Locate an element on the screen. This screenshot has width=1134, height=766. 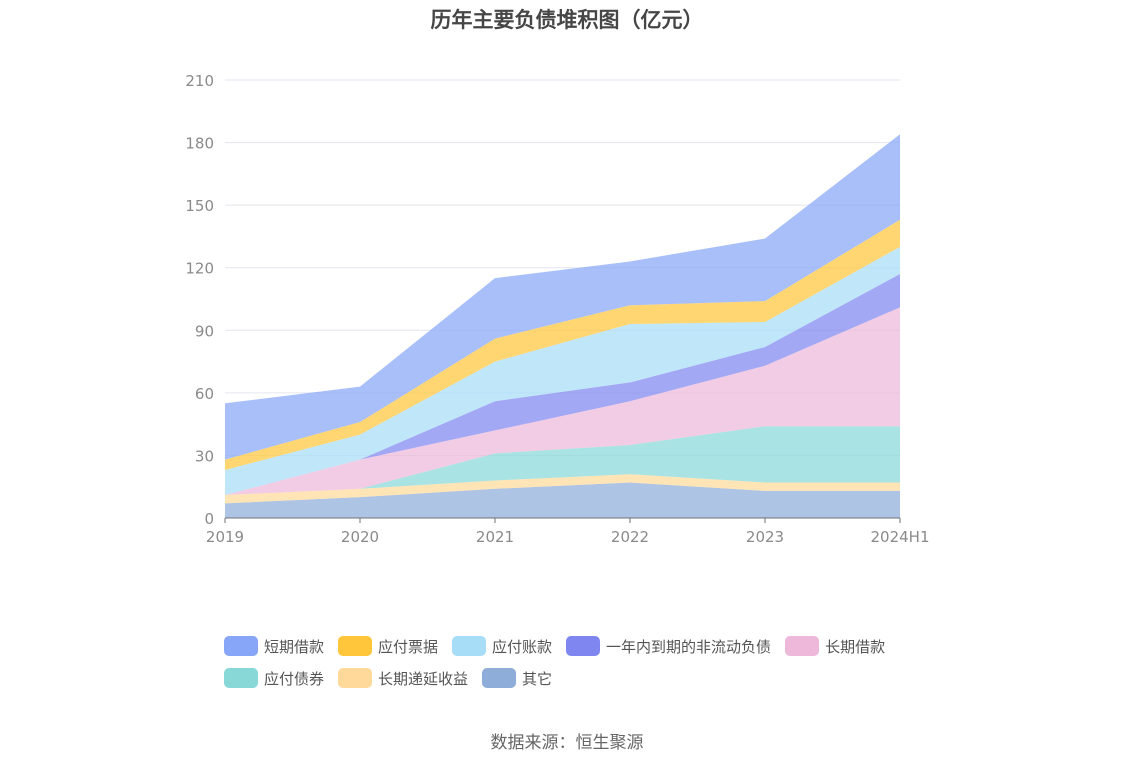
legend-row: 短期借款 应付票据 应付账款 一年内到期的非流动负债 长期借款 is located at coordinates (584, 646).